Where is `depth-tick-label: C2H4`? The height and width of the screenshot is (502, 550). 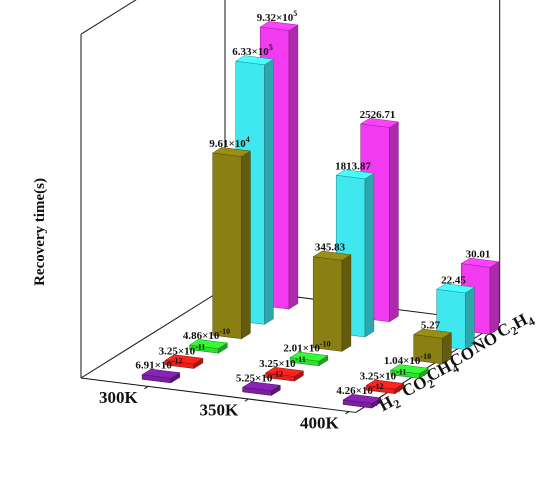 depth-tick-label: C2H4 is located at coordinates (515, 325).